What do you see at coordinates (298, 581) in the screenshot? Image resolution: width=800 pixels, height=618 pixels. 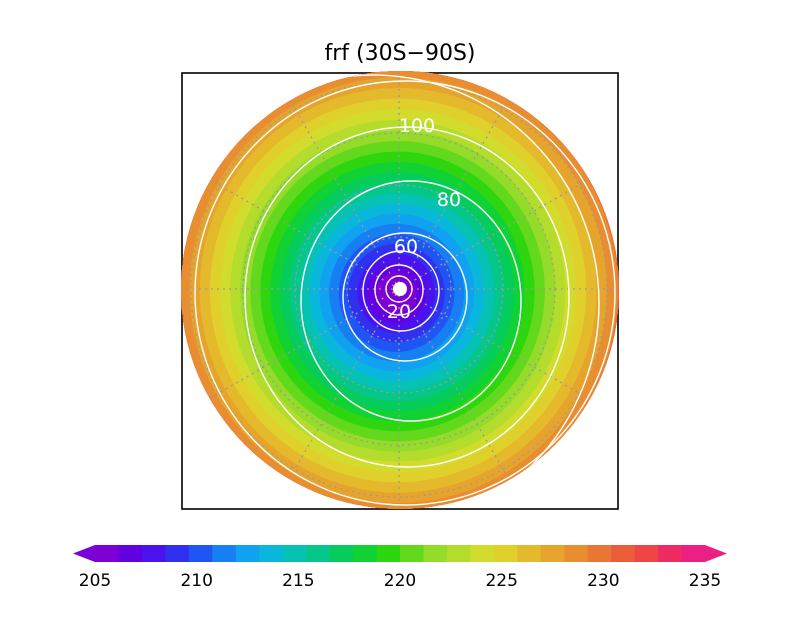 I see `colorbar-tick-label: 215` at bounding box center [298, 581].